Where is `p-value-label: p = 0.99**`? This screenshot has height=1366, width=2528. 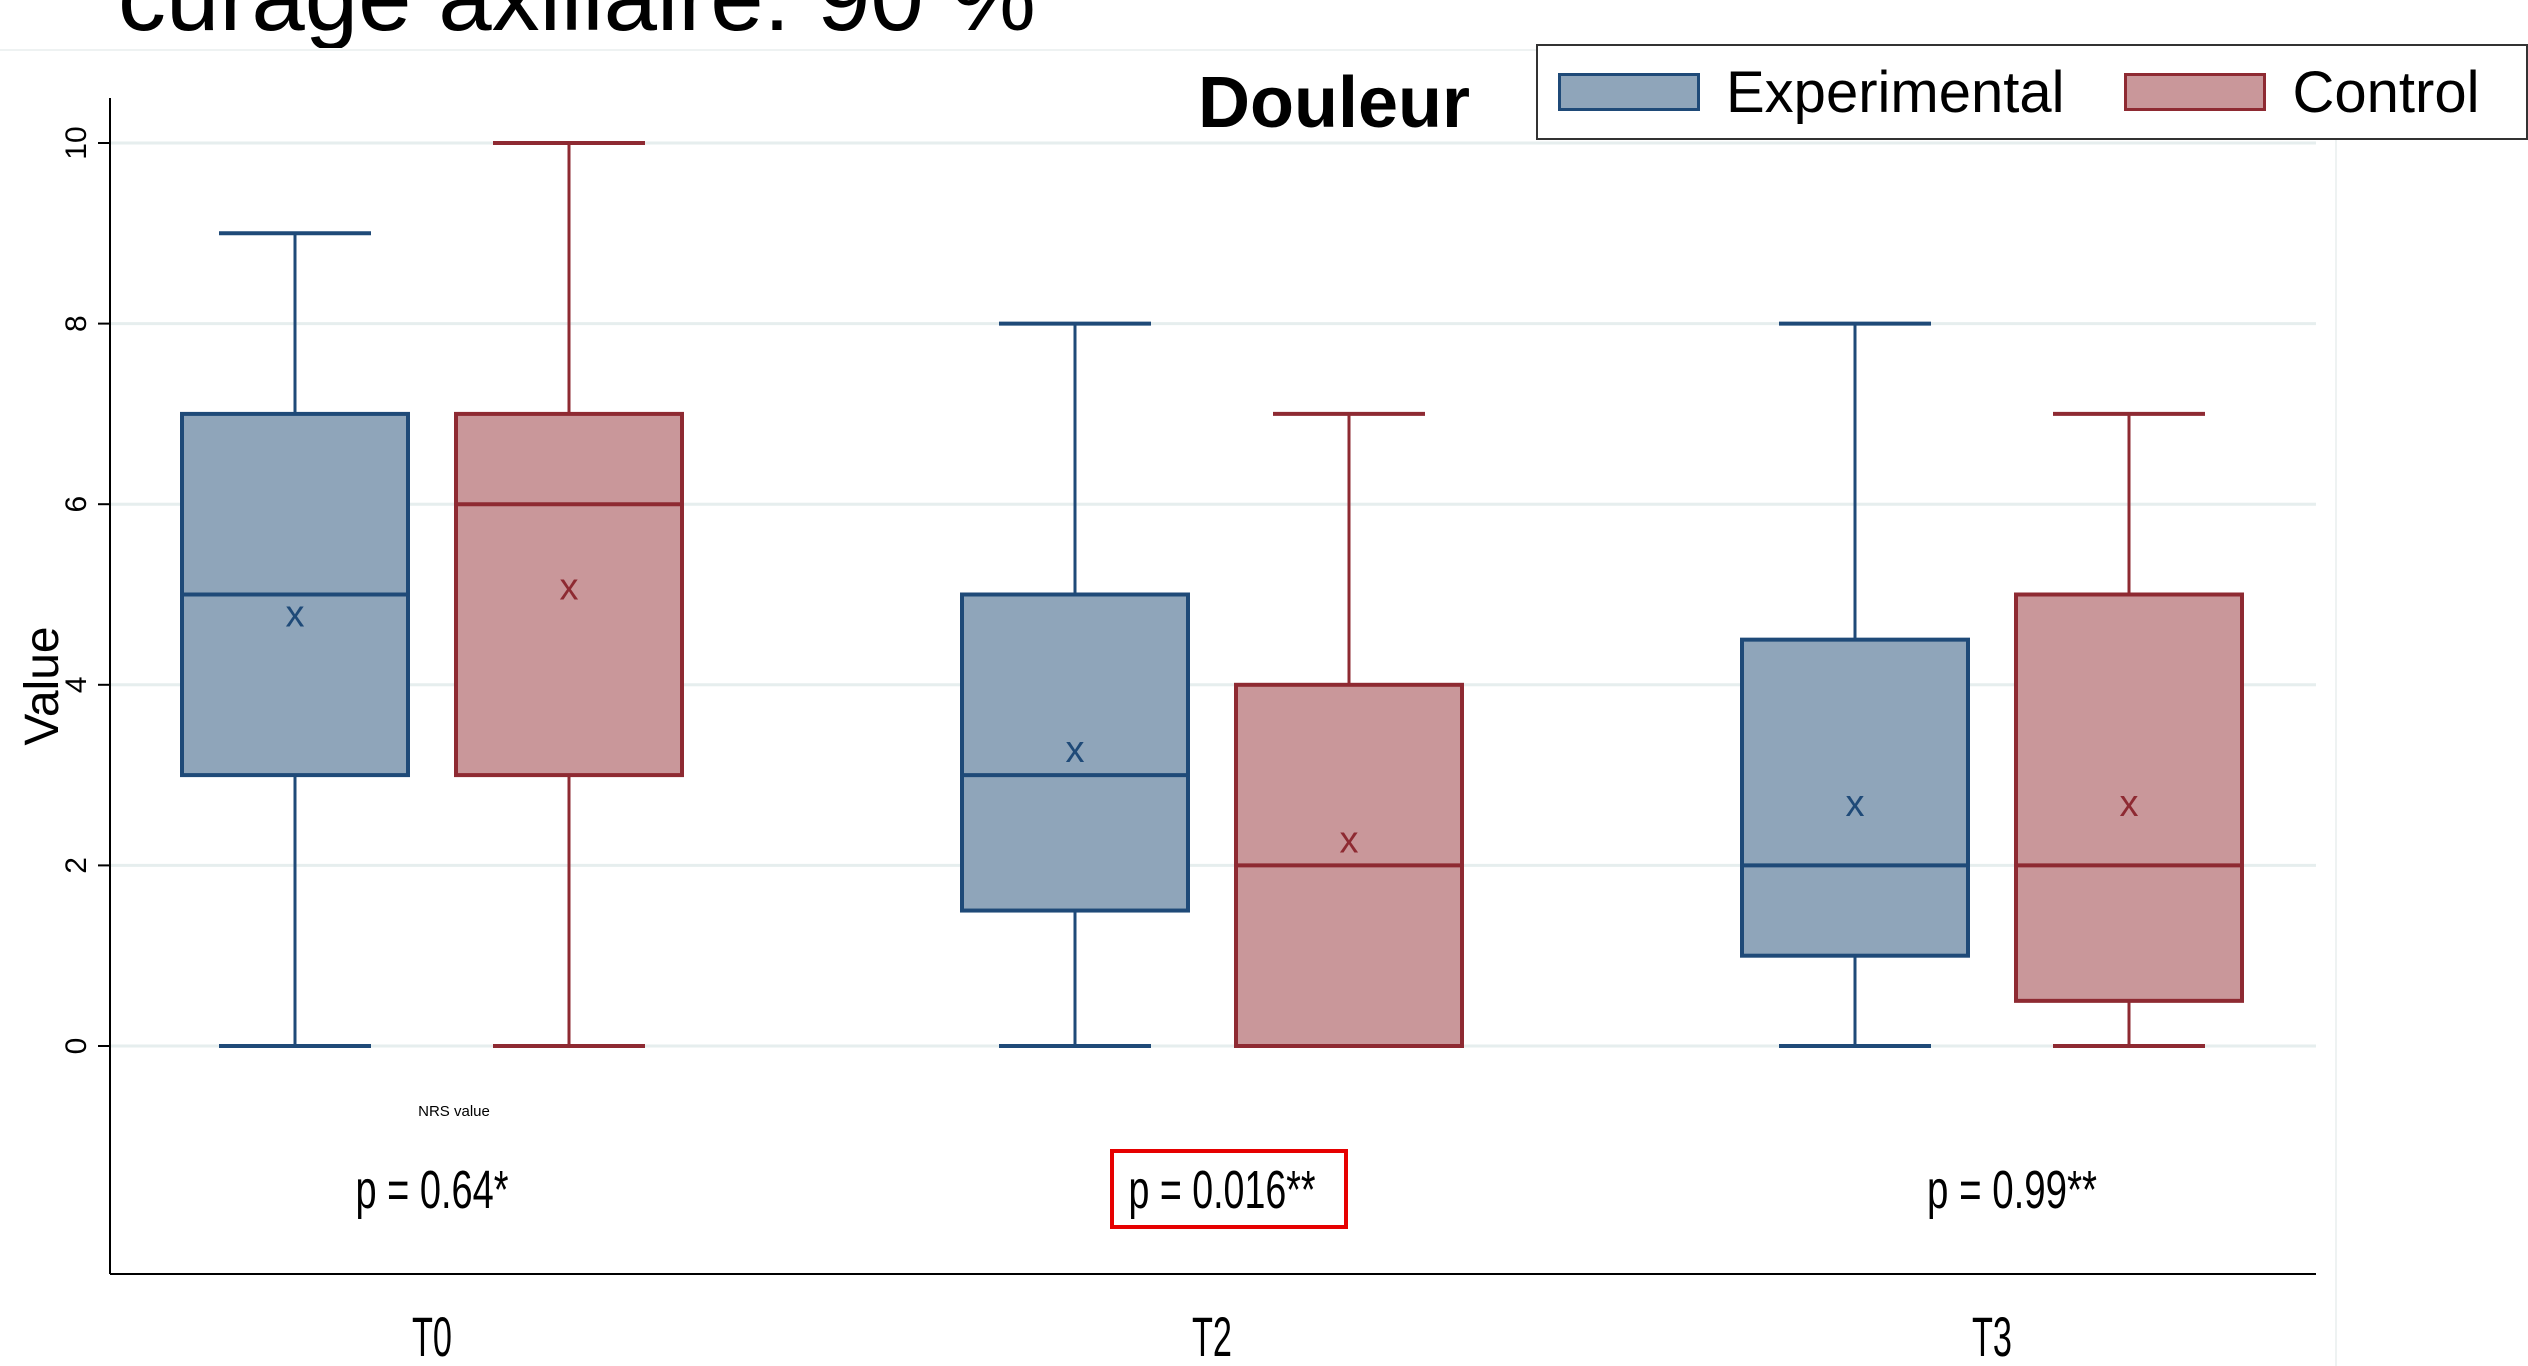 p-value-label: p = 0.99** is located at coordinates (2012, 1190).